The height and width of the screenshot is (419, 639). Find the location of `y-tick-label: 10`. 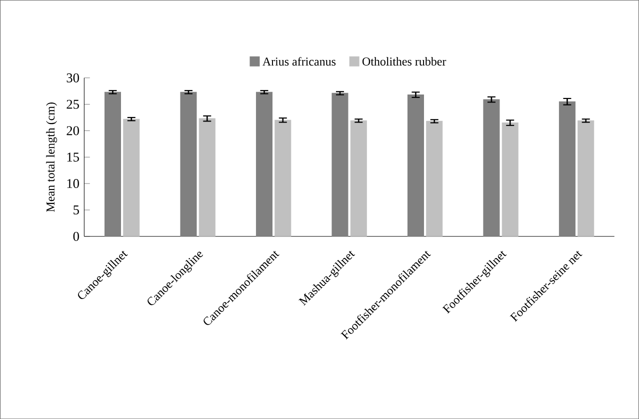

y-tick-label: 10 is located at coordinates (73, 183).